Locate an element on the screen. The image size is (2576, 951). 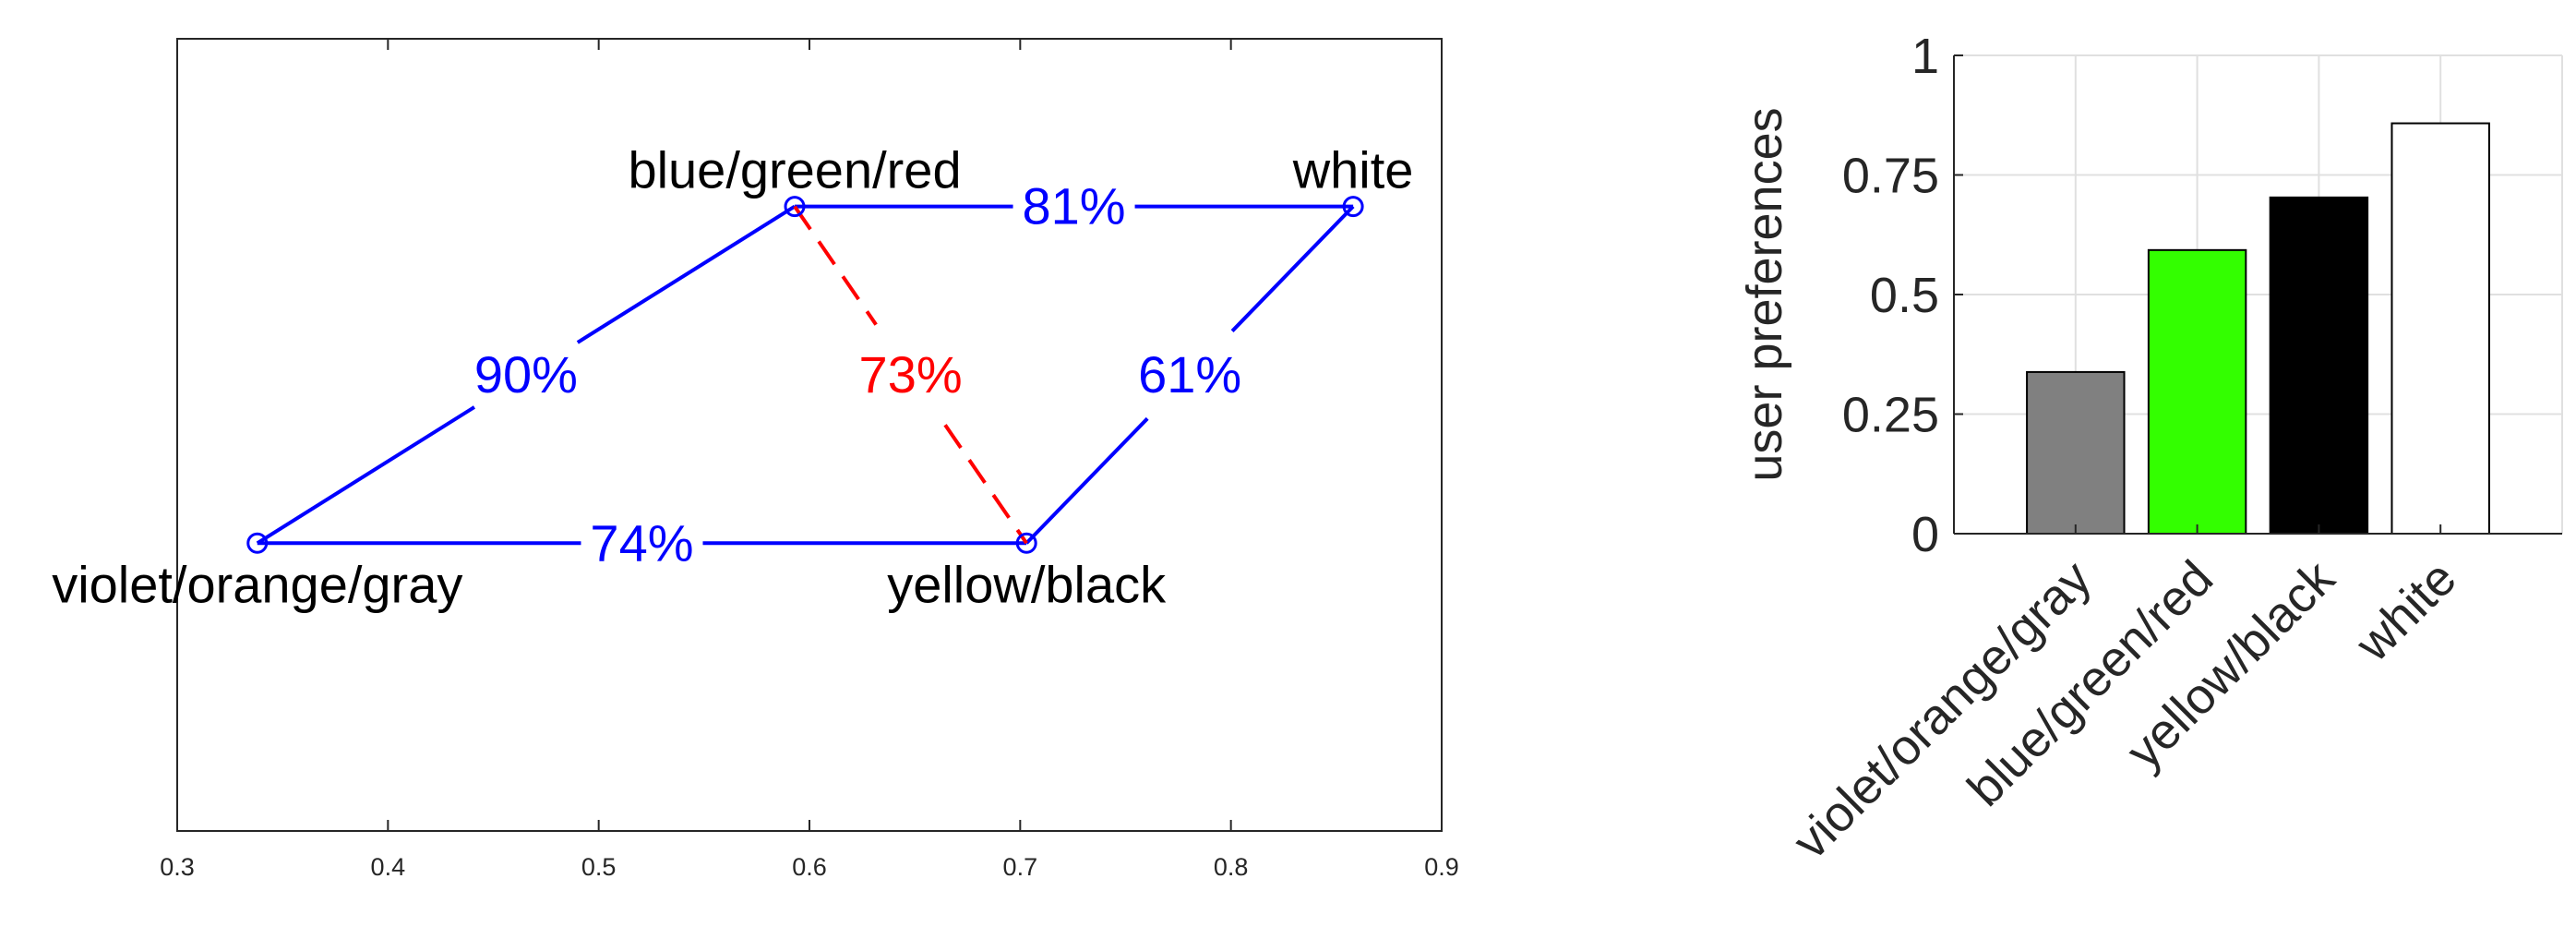
y-tick-label: 0 is located at coordinates (1925, 534).